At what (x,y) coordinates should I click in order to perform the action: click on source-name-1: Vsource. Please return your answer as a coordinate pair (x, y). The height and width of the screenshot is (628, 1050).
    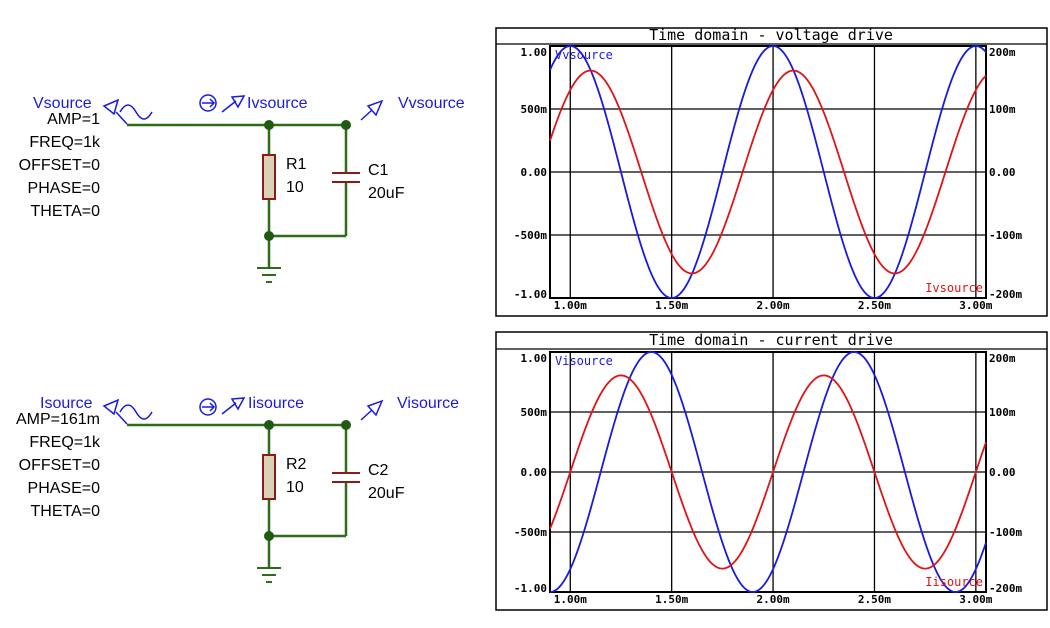
    Looking at the image, I should click on (62, 103).